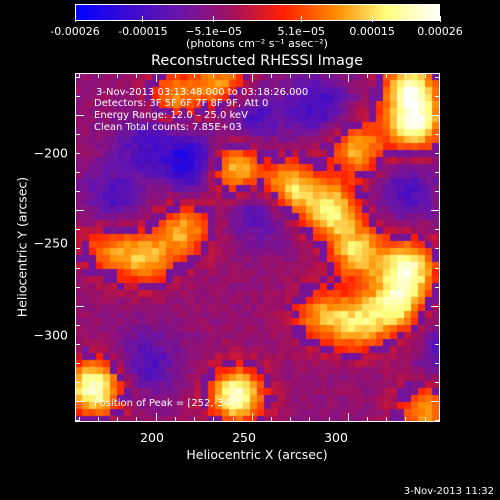  Describe the element at coordinates (336, 437) in the screenshot. I see `x-tick-label: 300` at that location.